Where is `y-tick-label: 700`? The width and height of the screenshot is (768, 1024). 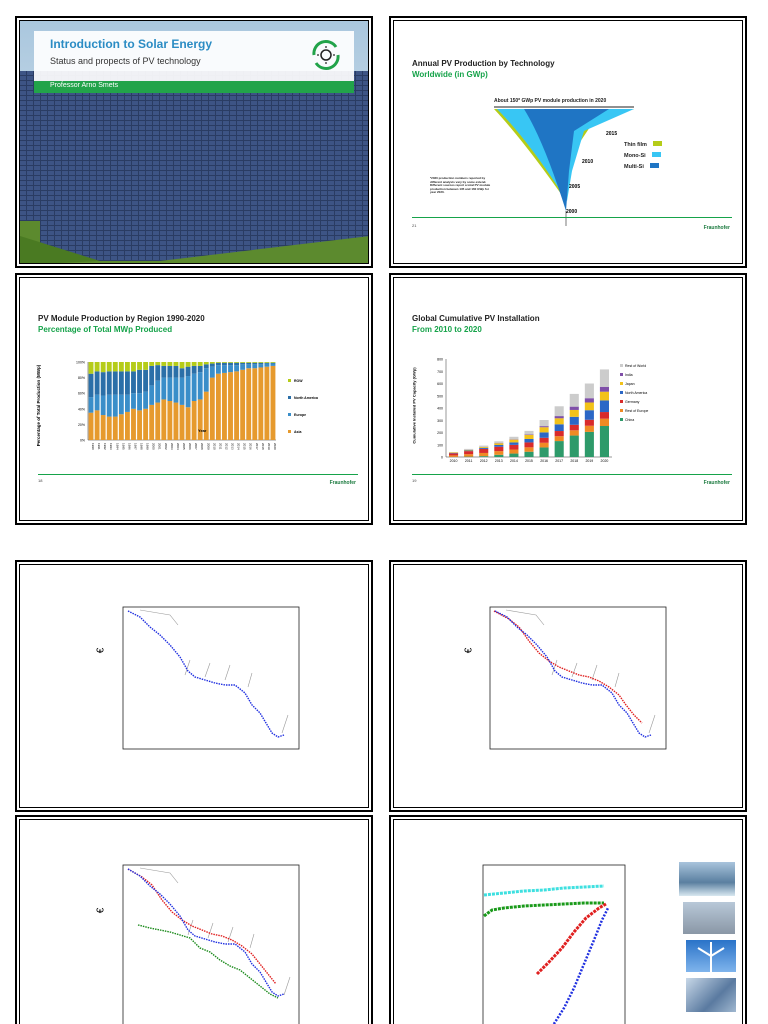 y-tick-label: 700 is located at coordinates (440, 372).